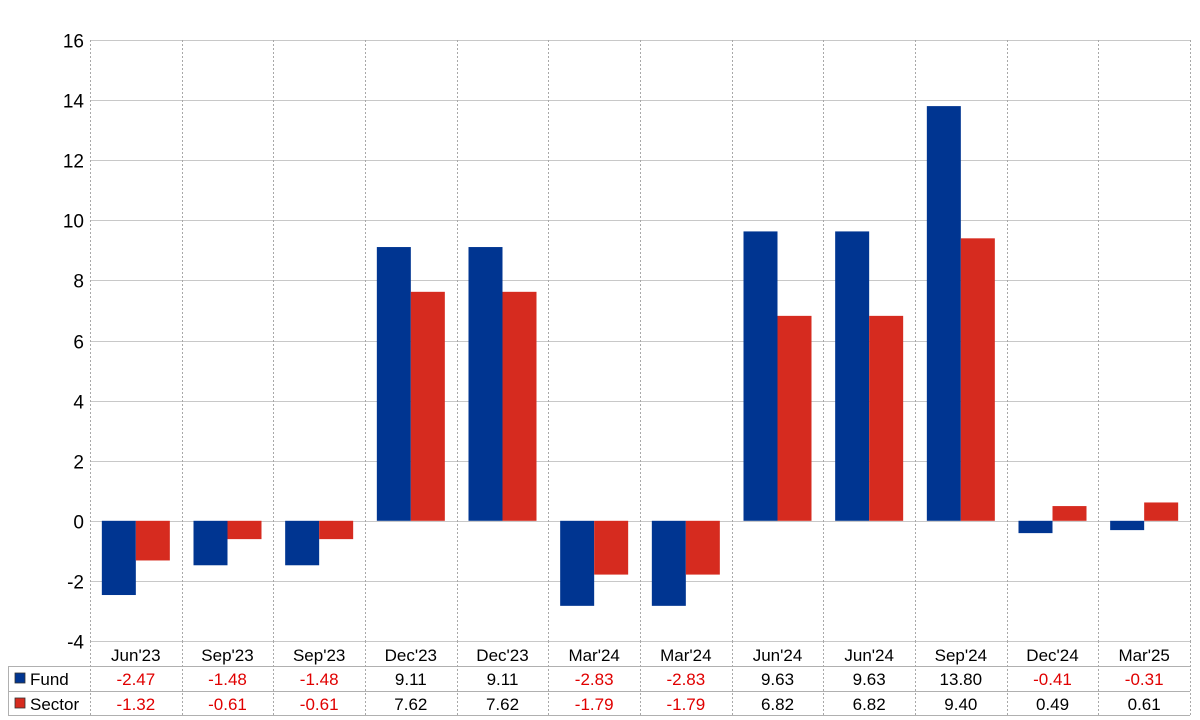  I want to click on y-tick-label: 16, so click(73, 42).